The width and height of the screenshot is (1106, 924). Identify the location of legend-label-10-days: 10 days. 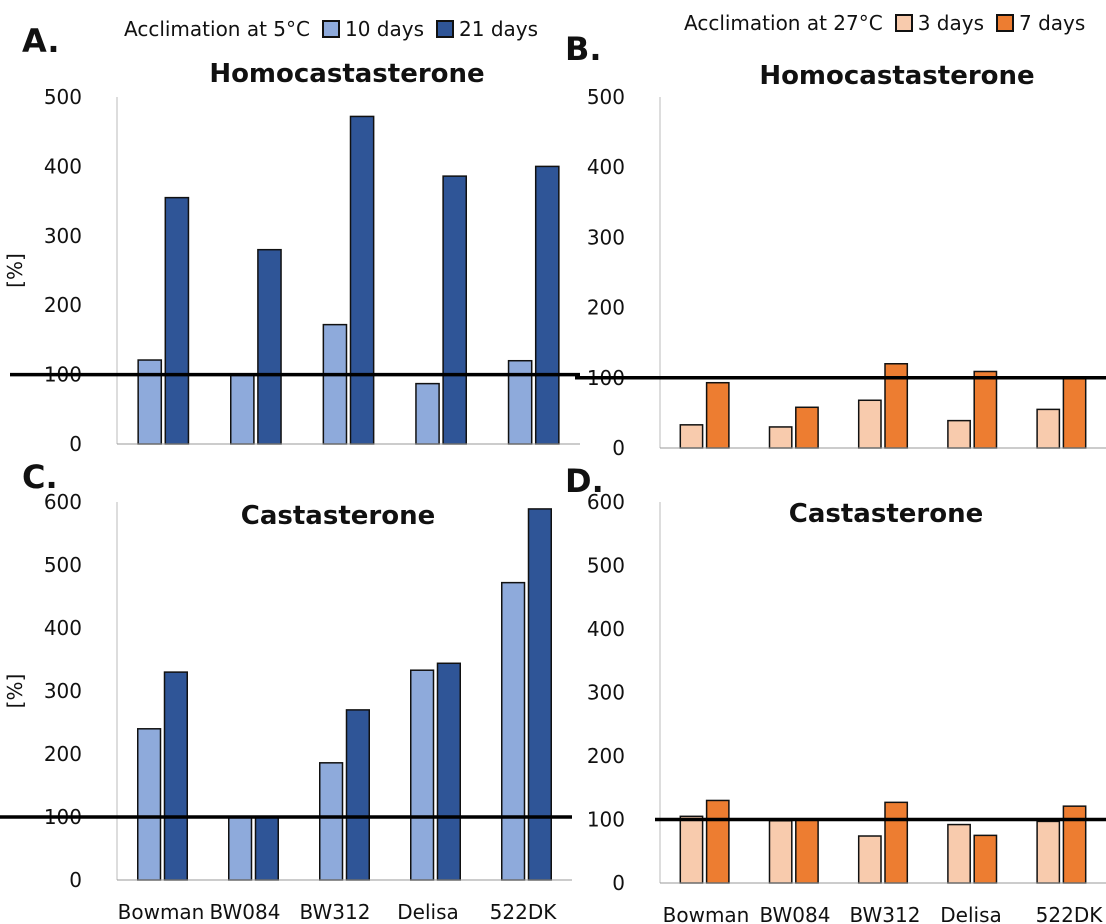
(385, 29).